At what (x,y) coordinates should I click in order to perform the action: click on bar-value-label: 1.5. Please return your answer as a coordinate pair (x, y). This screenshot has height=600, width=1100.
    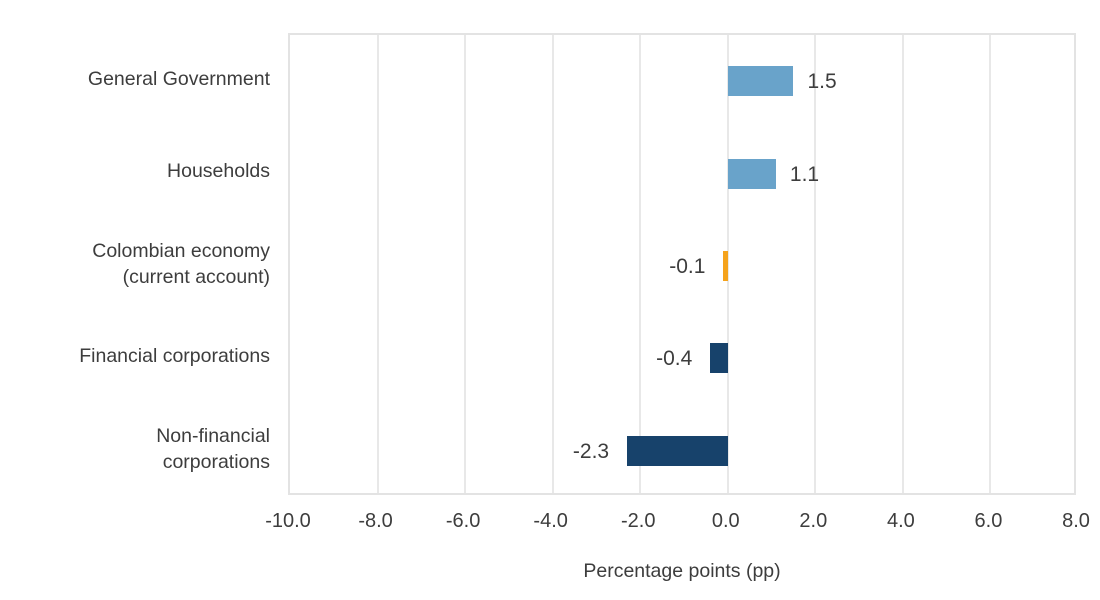
    Looking at the image, I should click on (822, 82).